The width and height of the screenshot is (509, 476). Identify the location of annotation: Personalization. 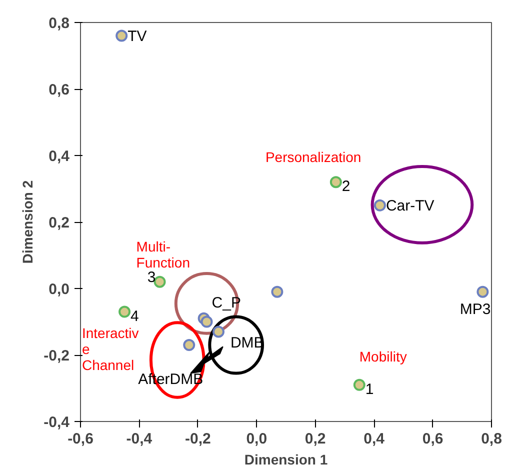
(313, 156).